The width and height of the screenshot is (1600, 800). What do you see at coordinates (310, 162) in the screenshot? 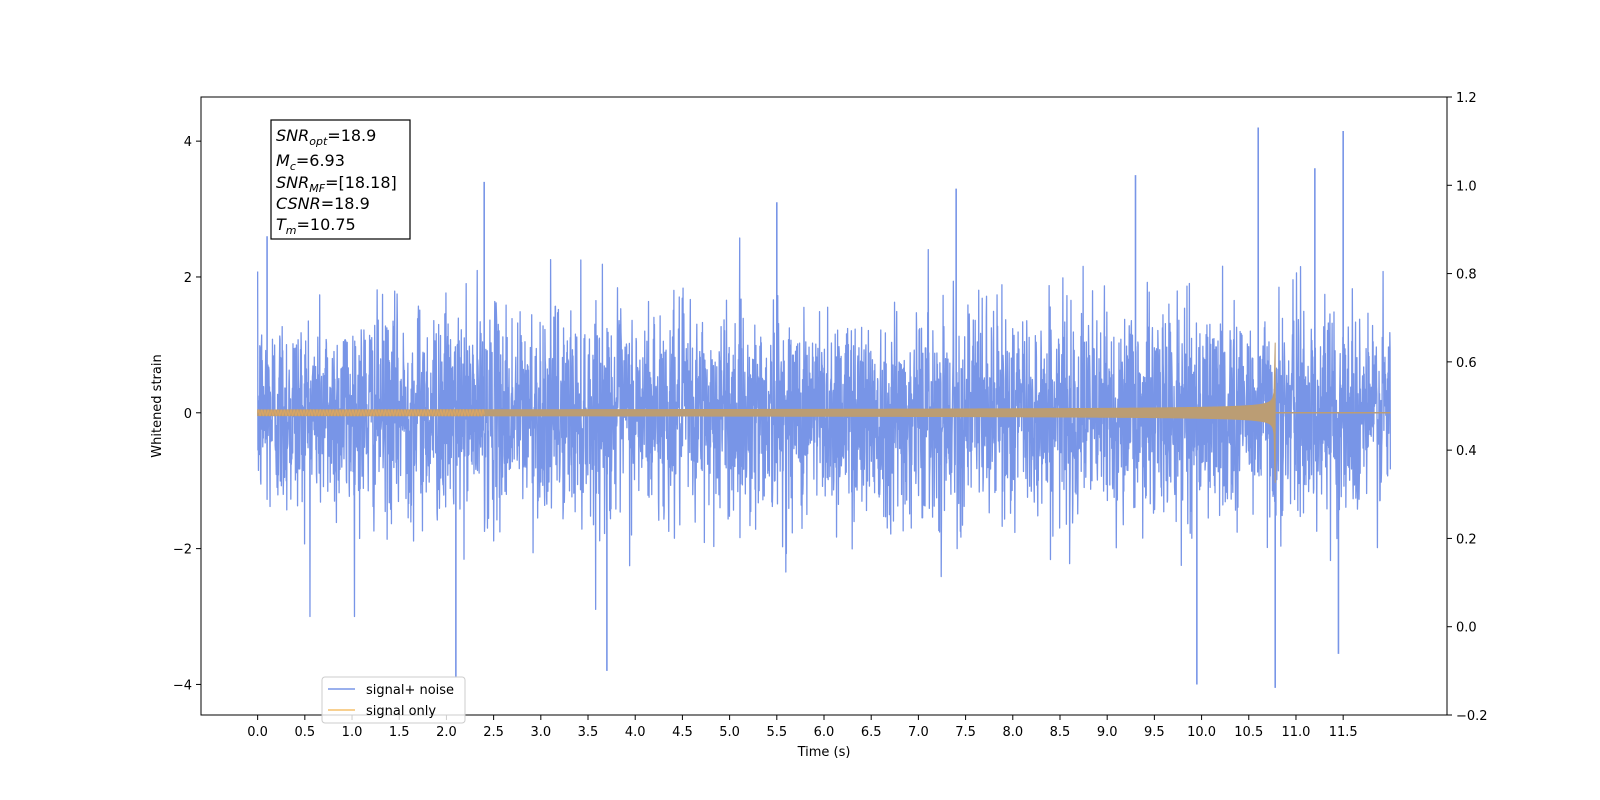
I see `info-line: Mc=6.93` at bounding box center [310, 162].